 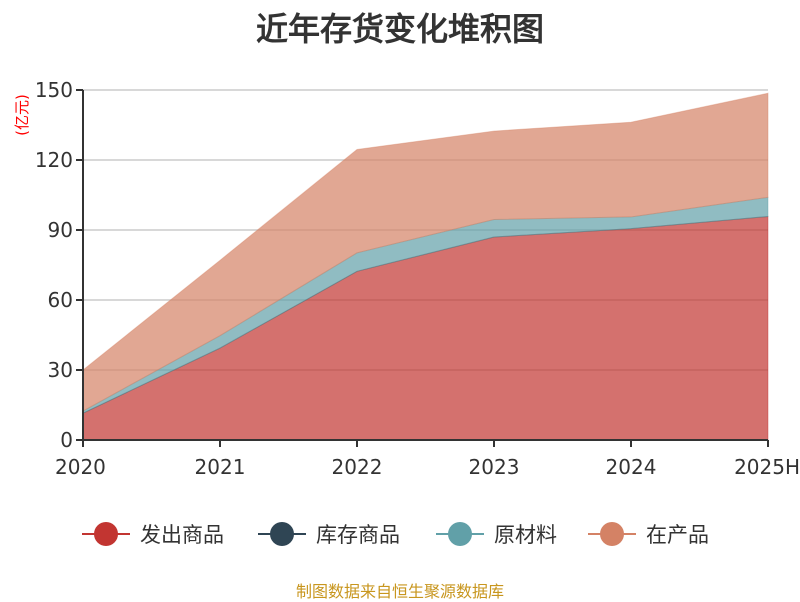 I want to click on y-tick-label: 150, so click(x=54, y=90).